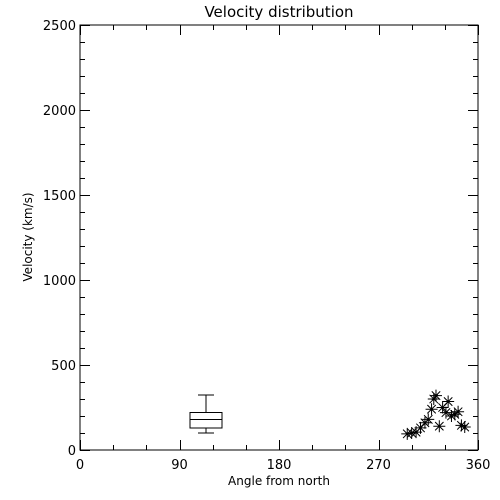  What do you see at coordinates (378, 465) in the screenshot?
I see `x-tick-label: 270` at bounding box center [378, 465].